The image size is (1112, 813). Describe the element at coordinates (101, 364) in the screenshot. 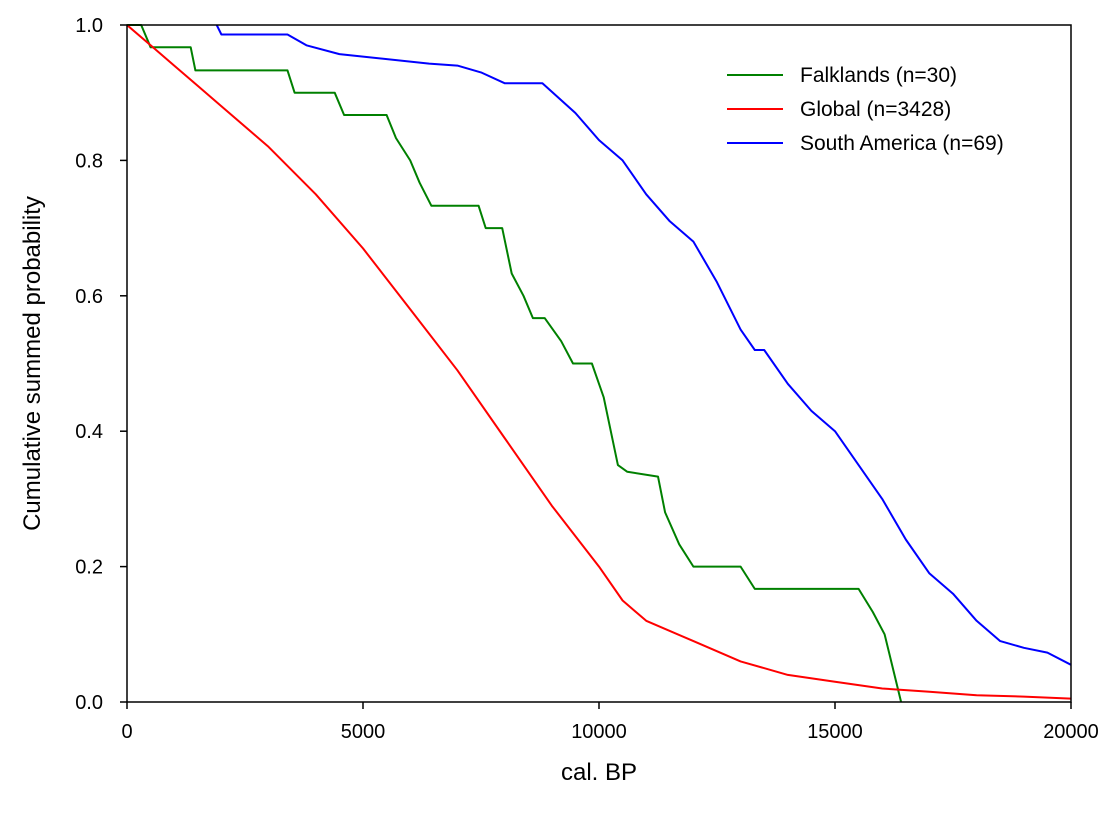

I see `y-axis-ticks: 0.0 0.2 0.4 0.6 0.8 1.0` at that location.